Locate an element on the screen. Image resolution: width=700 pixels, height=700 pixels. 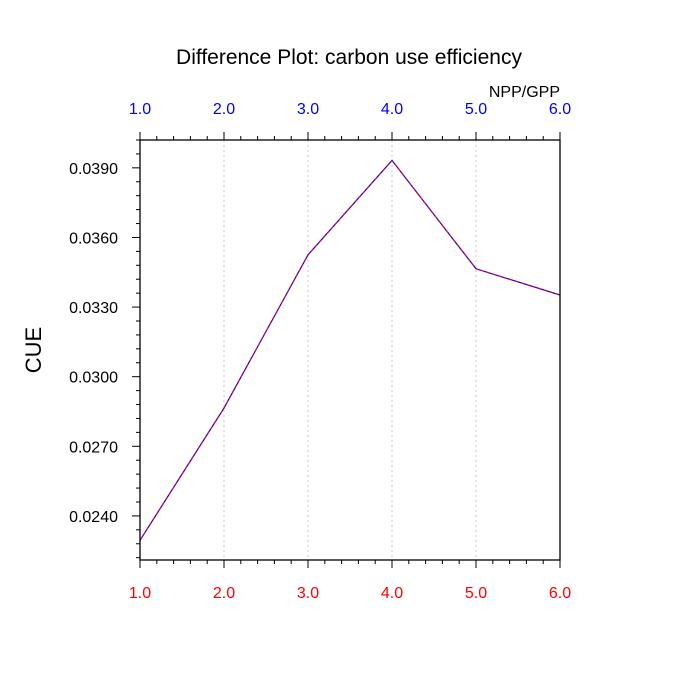
x-tick-label-top: 1.0 is located at coordinates (140, 109).